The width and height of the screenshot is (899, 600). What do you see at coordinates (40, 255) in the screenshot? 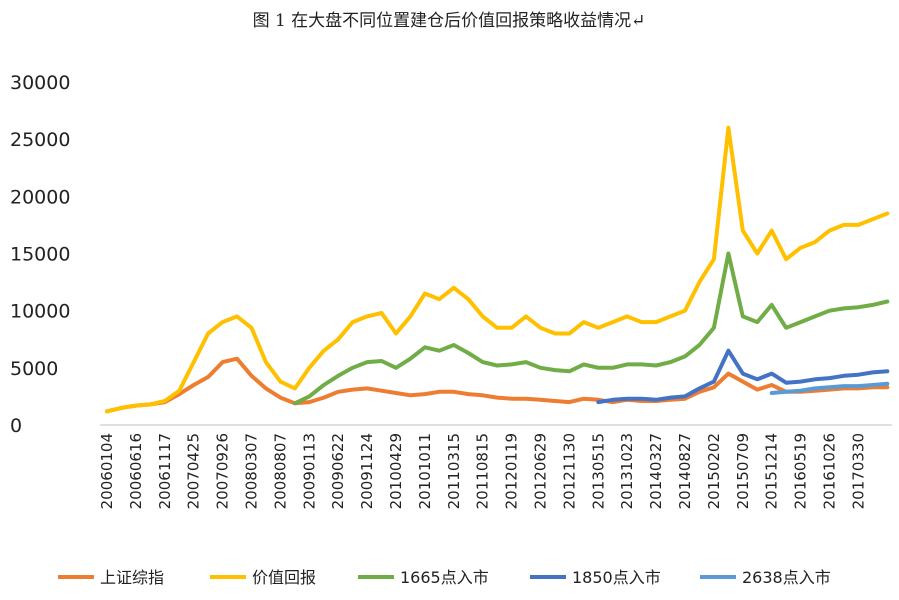
I see `y-tick-label: 15000` at bounding box center [40, 255].